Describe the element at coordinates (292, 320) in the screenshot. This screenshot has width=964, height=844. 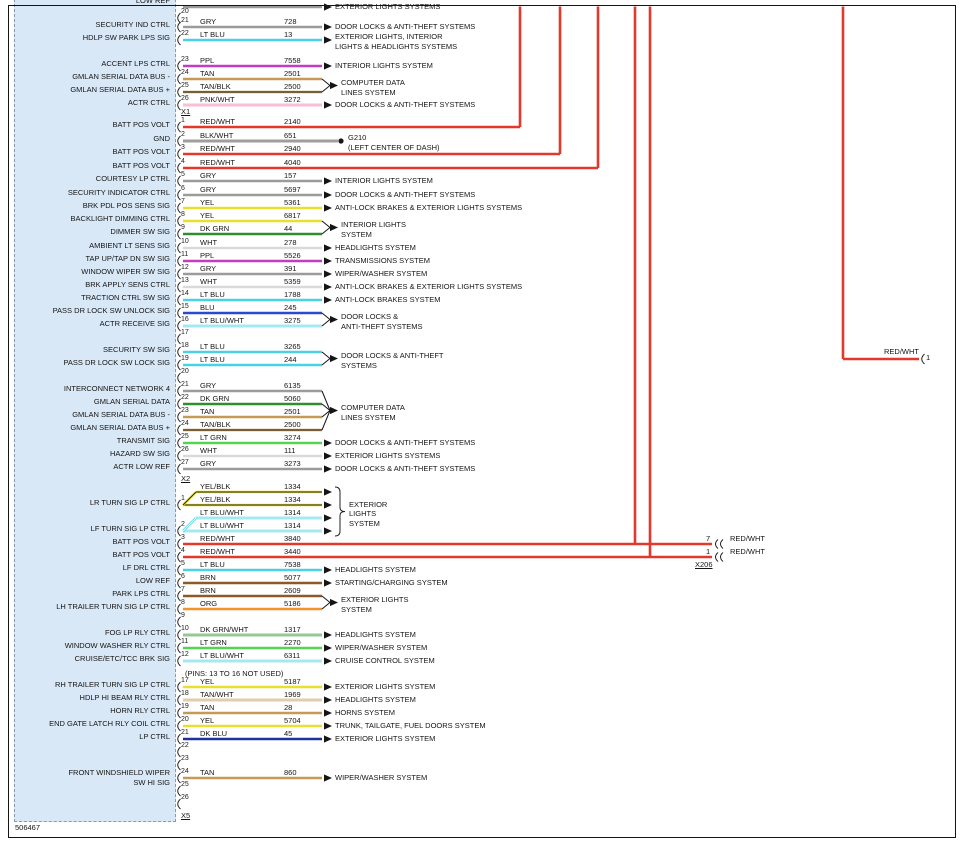
I see `circuit-number-label: 3275` at that location.